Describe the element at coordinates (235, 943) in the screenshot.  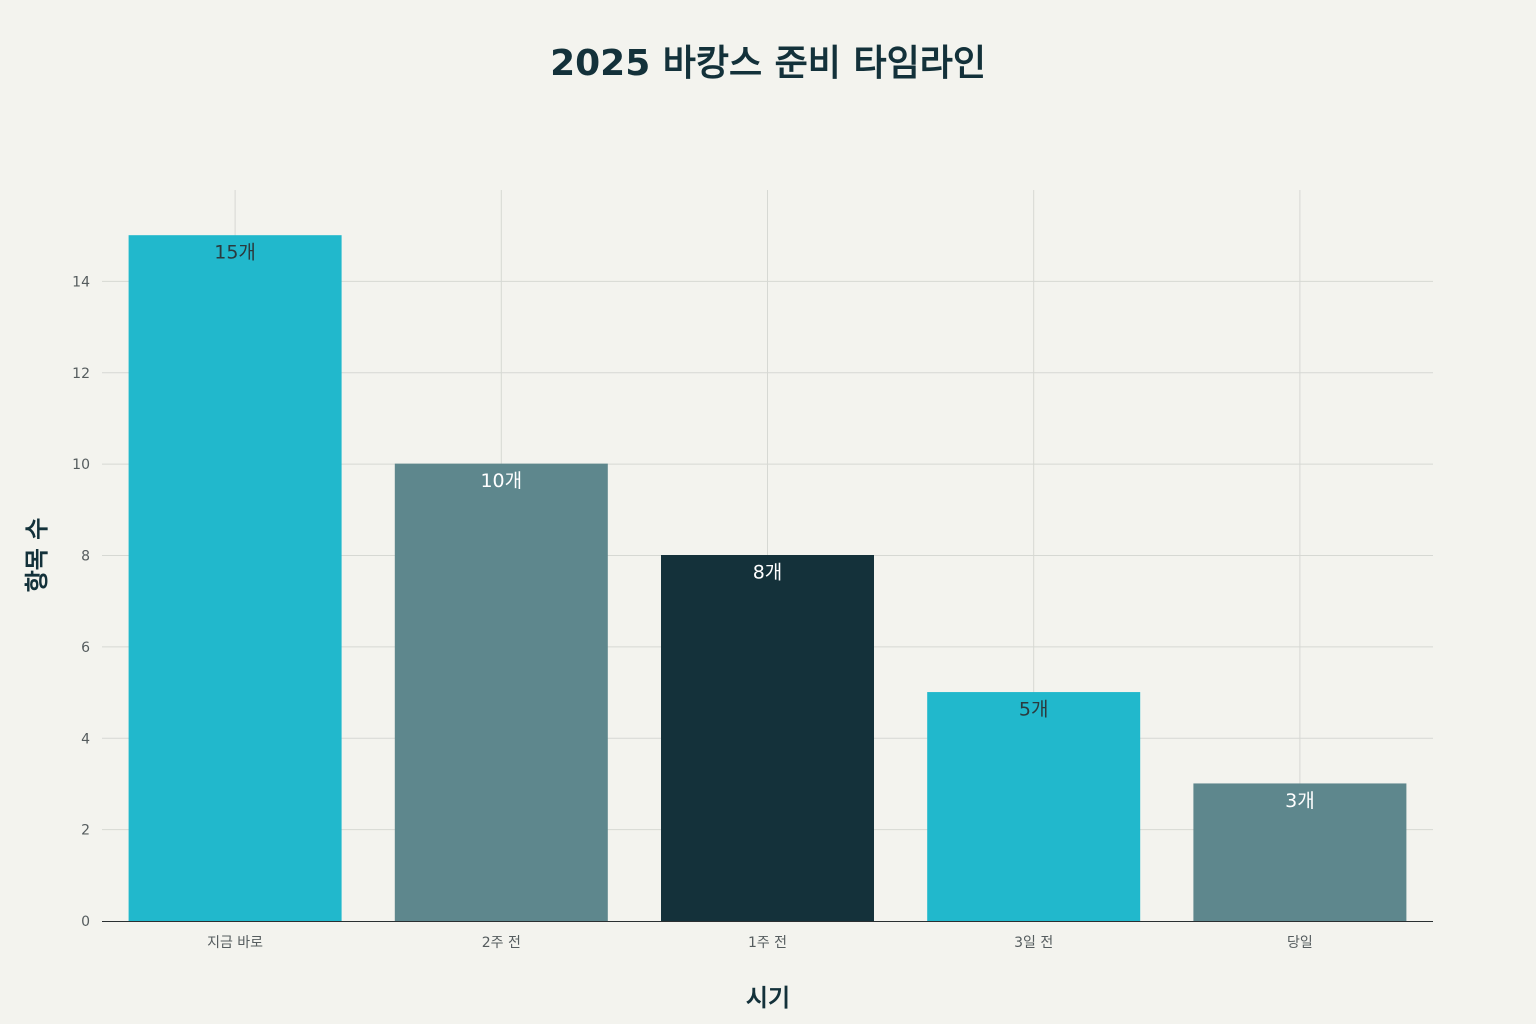
I see `x-tick-label: 지금 바로` at that location.